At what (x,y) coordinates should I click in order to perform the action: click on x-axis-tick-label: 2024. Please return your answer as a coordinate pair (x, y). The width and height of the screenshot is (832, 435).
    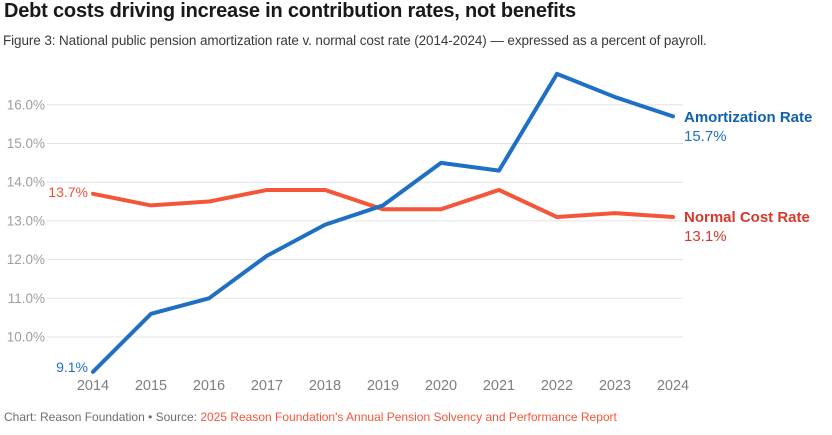
    Looking at the image, I should click on (673, 386).